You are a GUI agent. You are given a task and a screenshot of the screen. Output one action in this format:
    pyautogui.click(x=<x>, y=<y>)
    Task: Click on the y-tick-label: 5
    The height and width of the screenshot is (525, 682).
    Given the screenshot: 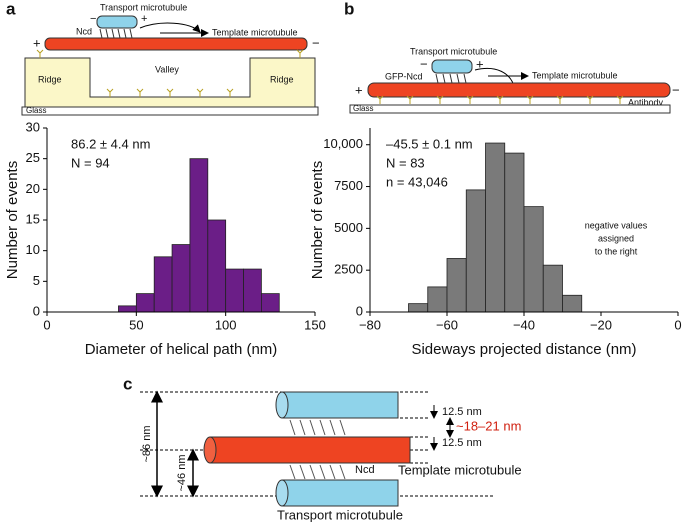 What is the action you would take?
    pyautogui.click(x=36, y=280)
    